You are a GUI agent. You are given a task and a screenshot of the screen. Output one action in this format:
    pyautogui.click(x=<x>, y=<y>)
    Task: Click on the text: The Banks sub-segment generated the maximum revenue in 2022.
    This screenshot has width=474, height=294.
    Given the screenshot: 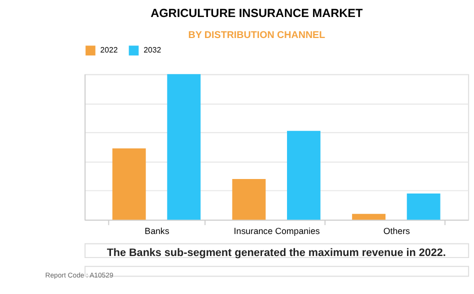 What is the action you would take?
    pyautogui.click(x=276, y=253)
    